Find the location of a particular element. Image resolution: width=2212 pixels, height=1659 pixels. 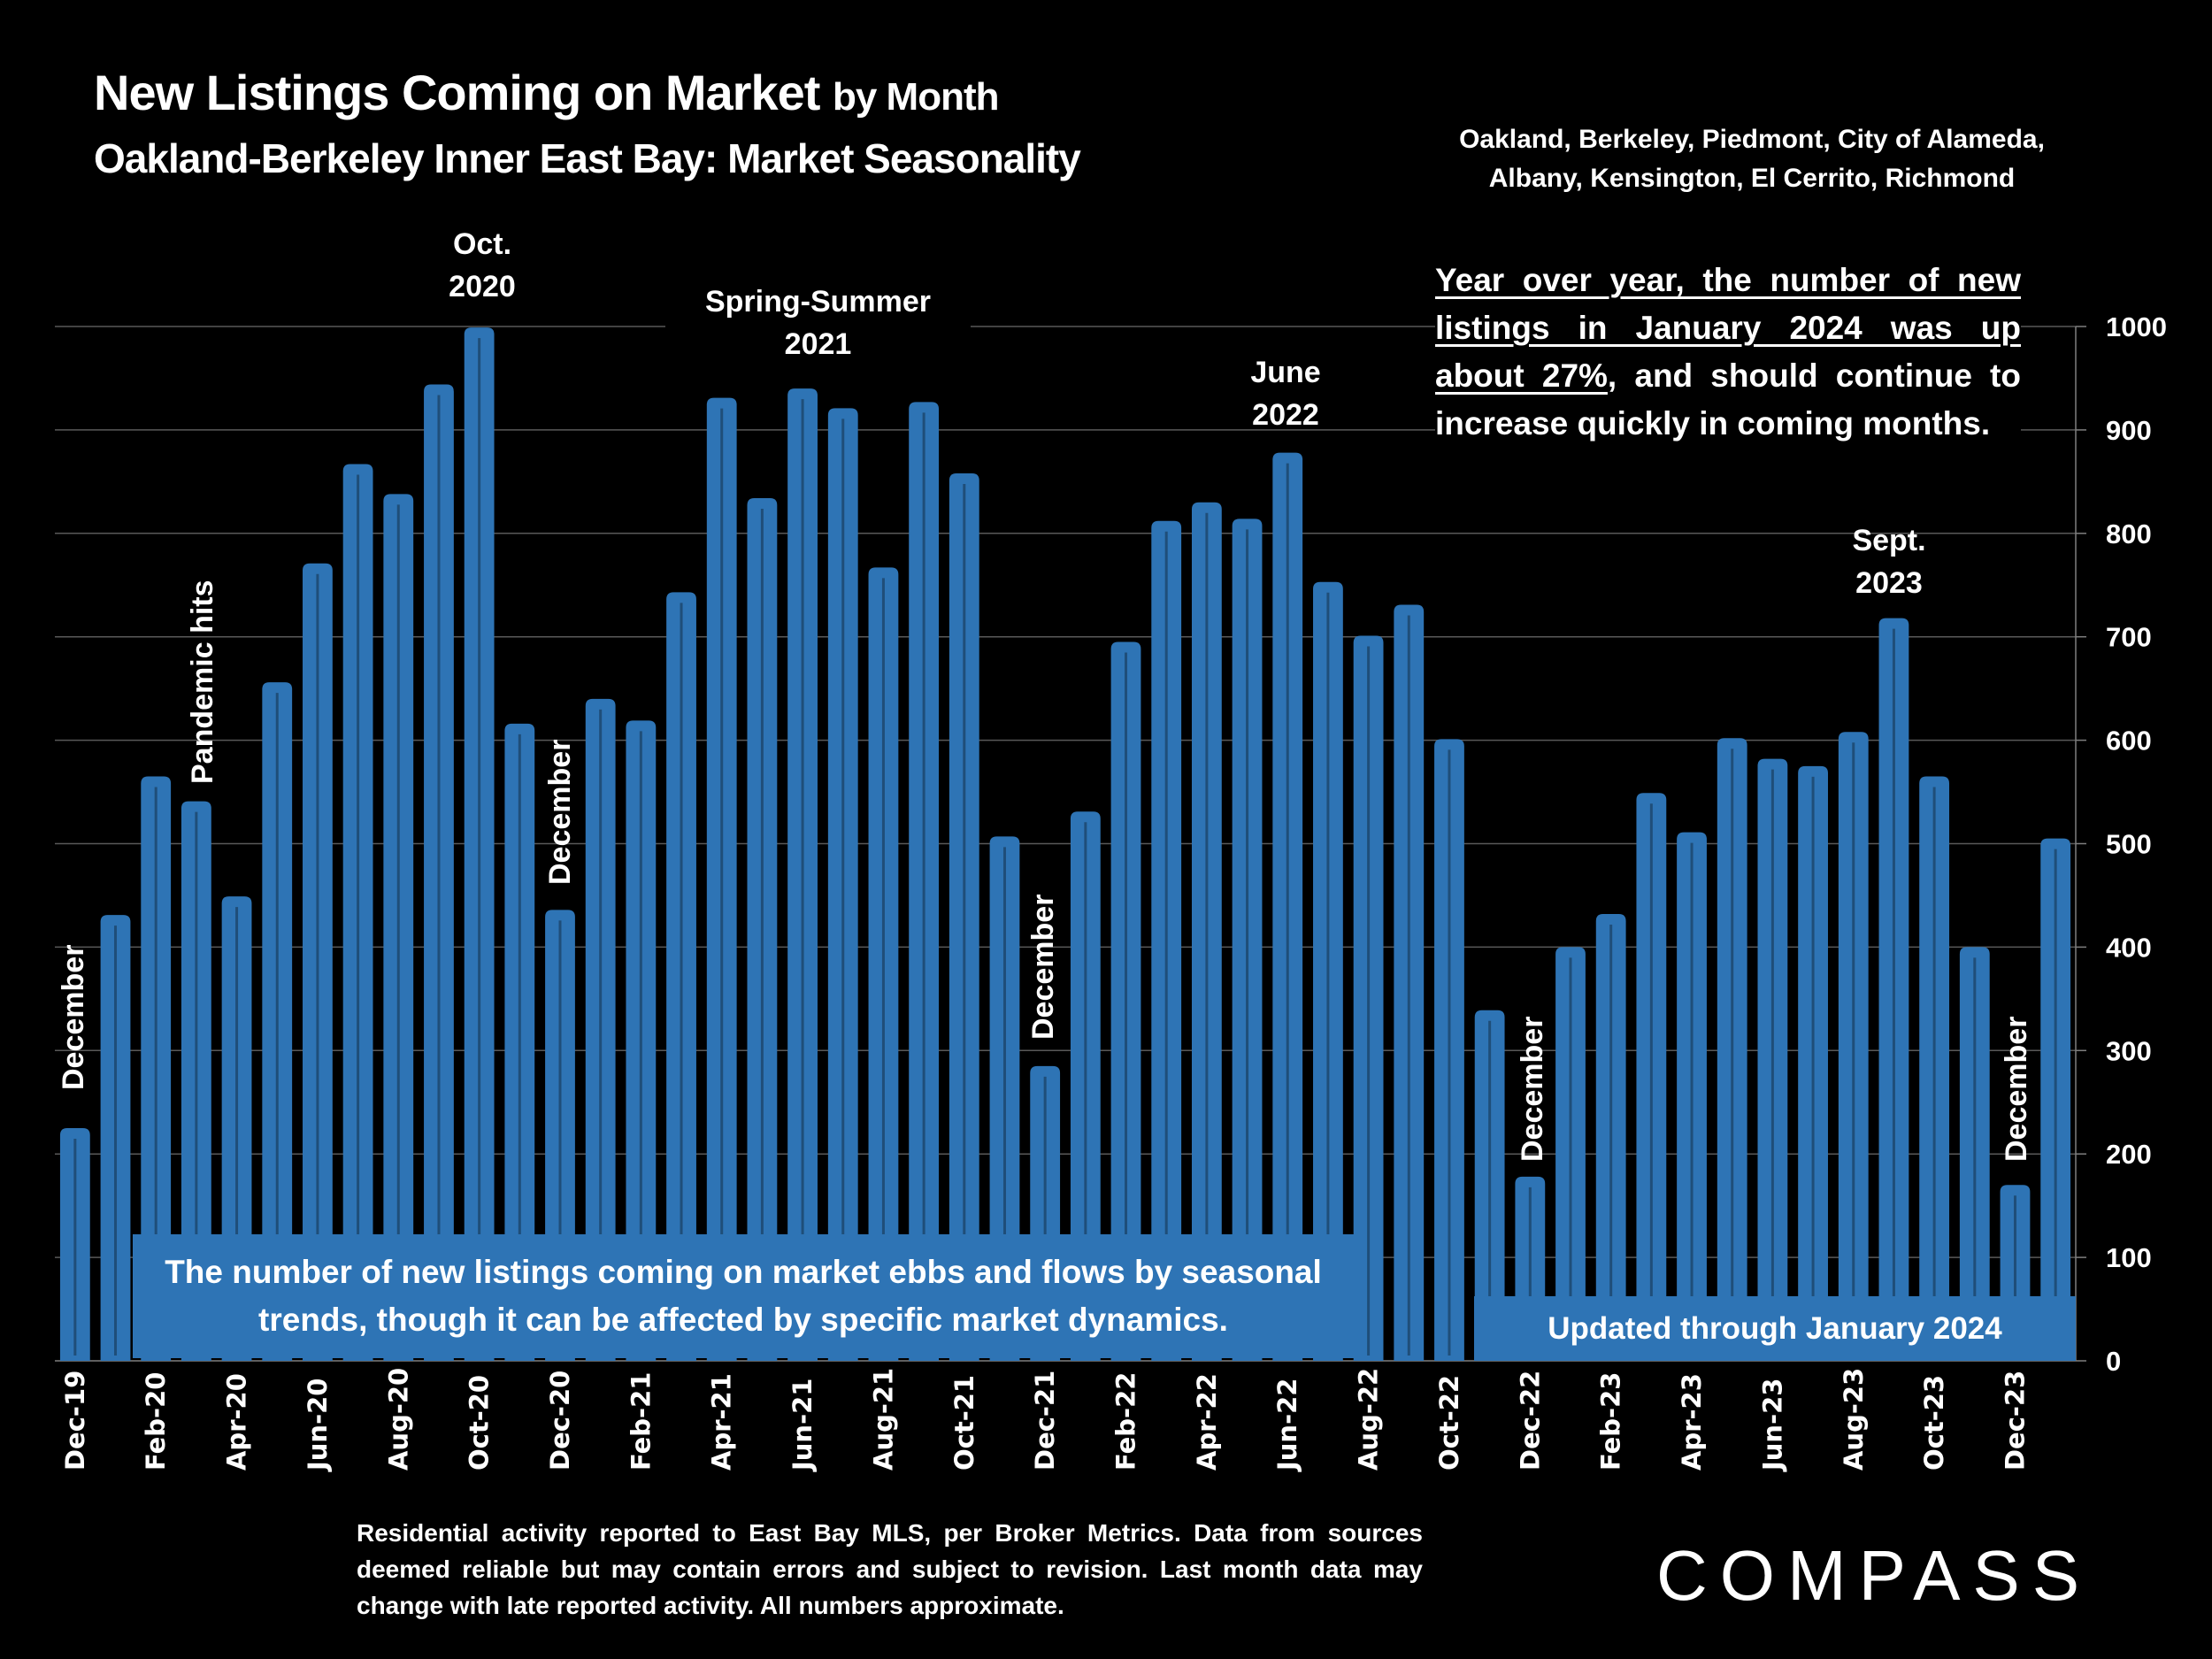

y-tick-label: 100 is located at coordinates (2129, 1257).